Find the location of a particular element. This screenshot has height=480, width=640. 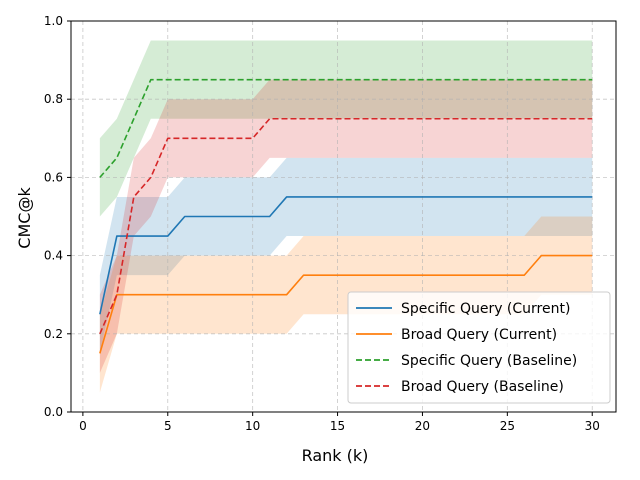

x-tick-label: 5 is located at coordinates (168, 426).